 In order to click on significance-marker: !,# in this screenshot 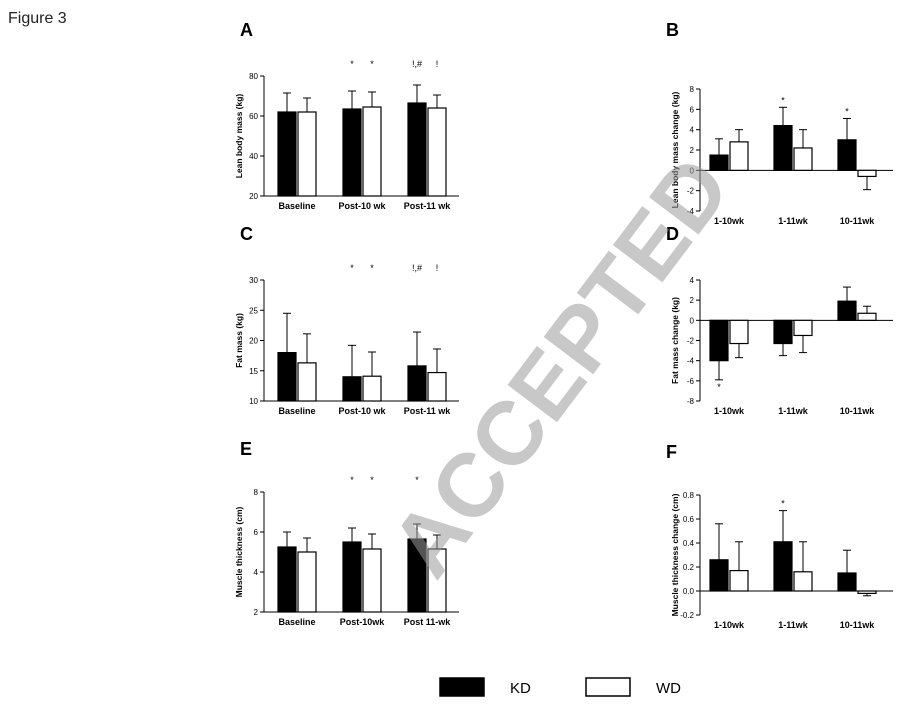, I will do `click(417, 64)`.